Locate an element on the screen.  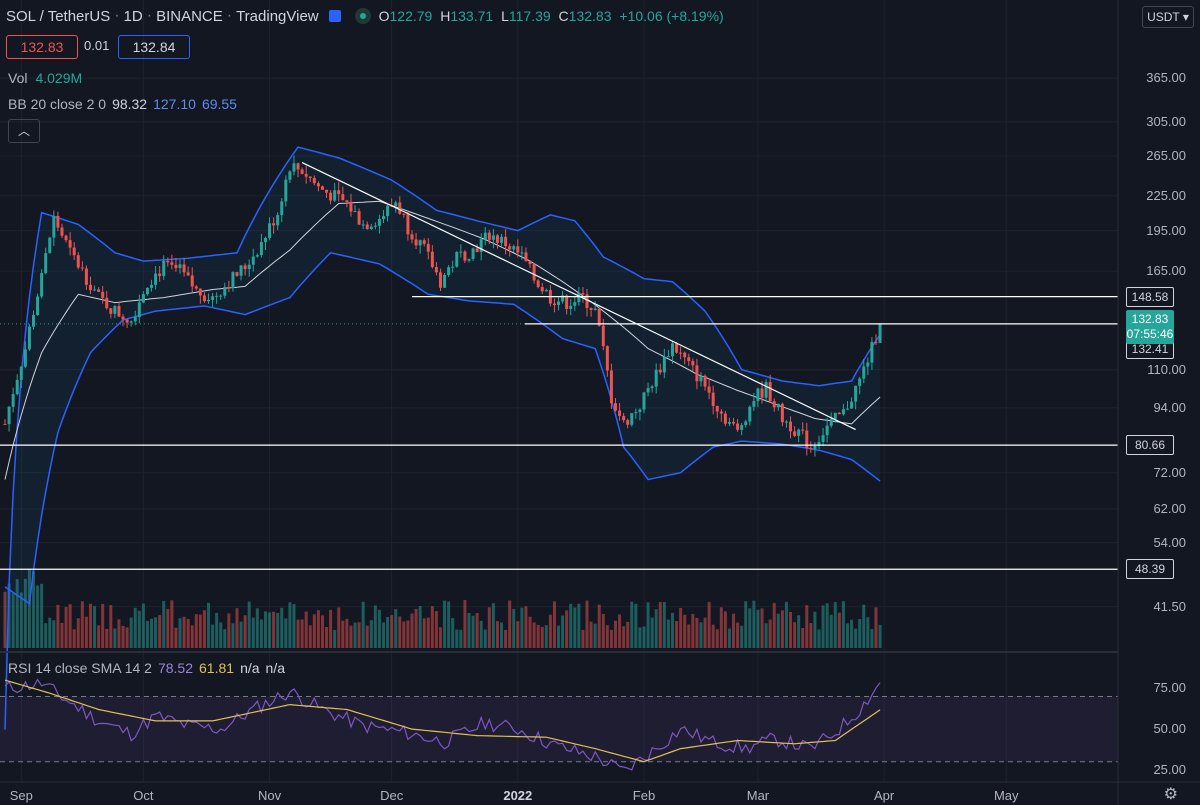
rsi-sma-value: 61.81 is located at coordinates (217, 668).